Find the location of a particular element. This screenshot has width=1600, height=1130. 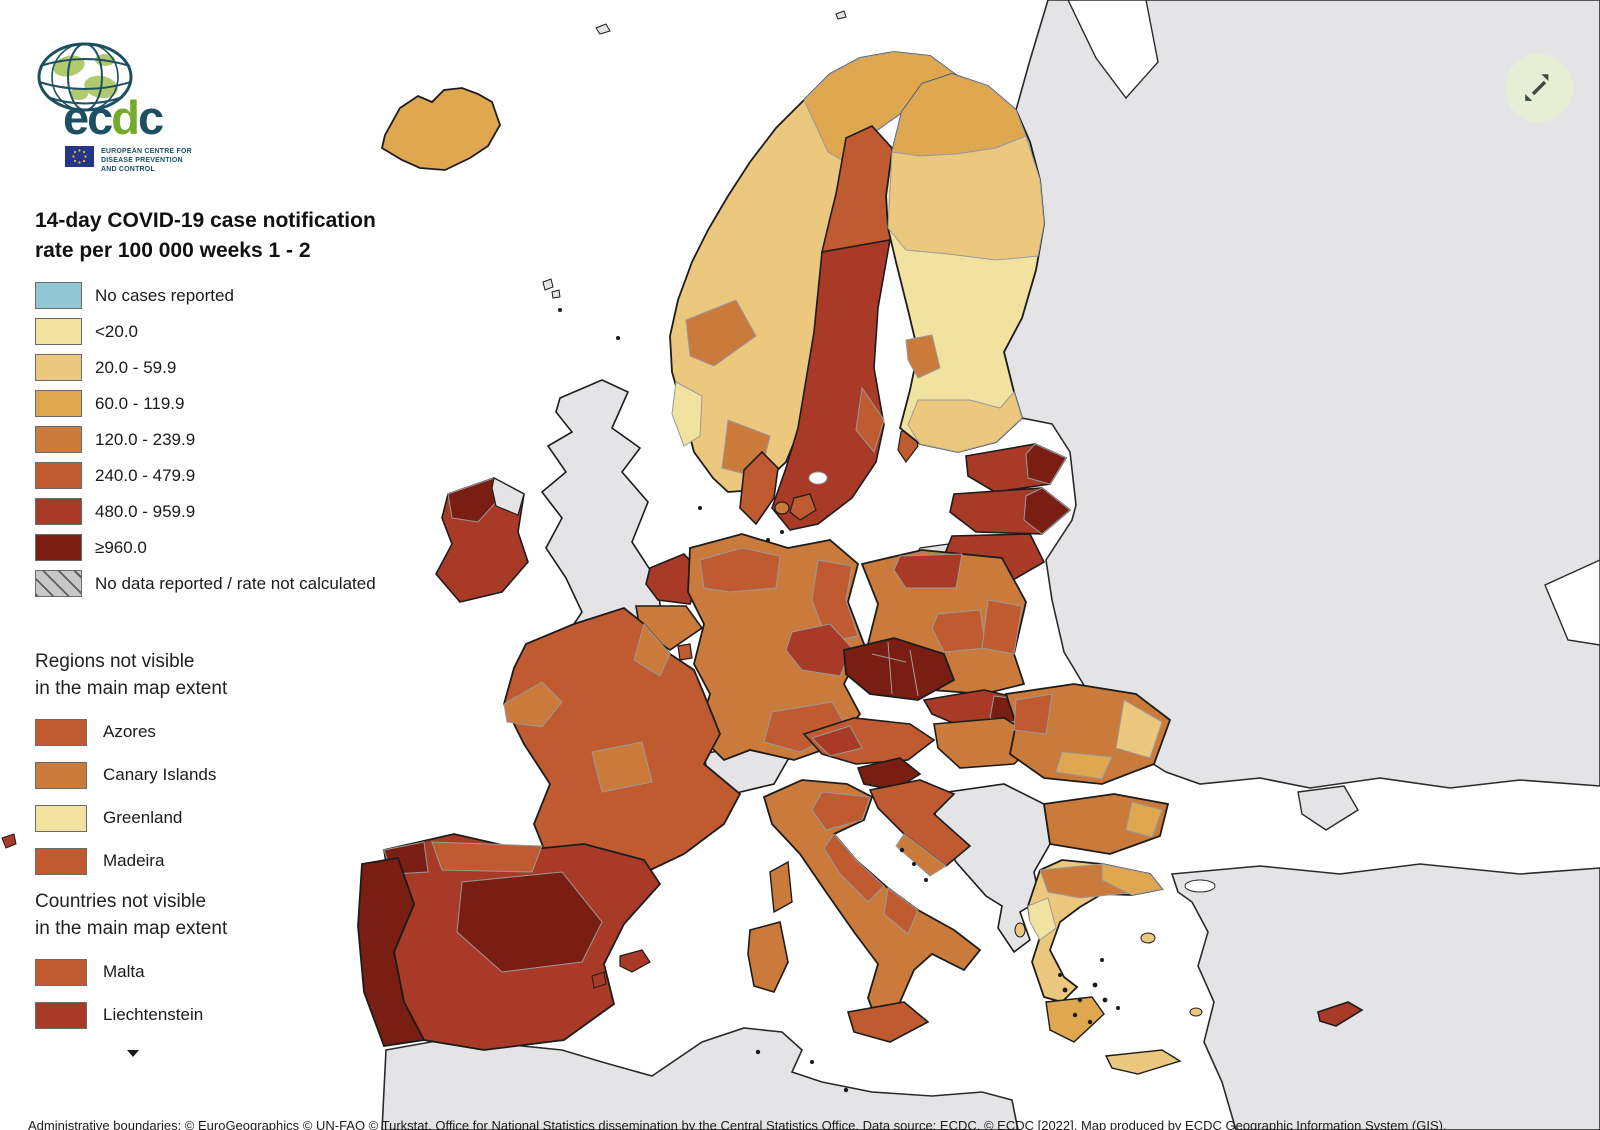

region-greece-thrace is located at coordinates (1132, 879).